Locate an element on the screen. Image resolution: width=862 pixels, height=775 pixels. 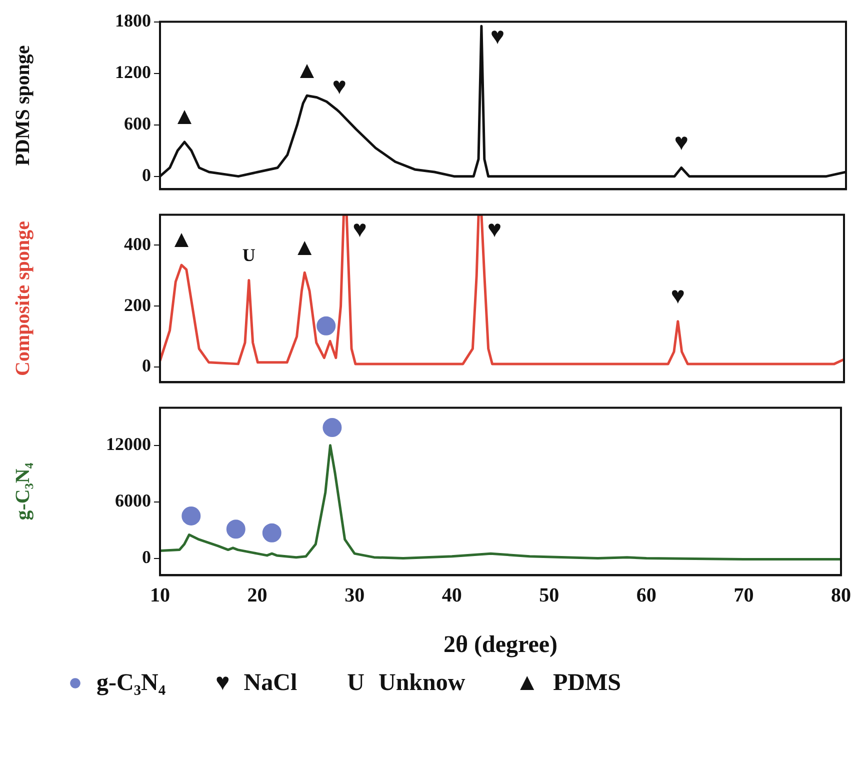
y-tick-label: 1800 is located at coordinates (133, 20).